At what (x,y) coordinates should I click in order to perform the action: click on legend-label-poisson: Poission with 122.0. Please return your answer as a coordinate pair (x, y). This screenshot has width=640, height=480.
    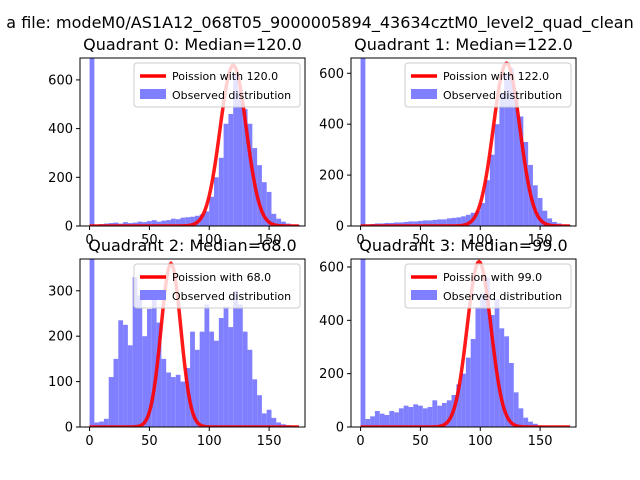
    Looking at the image, I should click on (496, 76).